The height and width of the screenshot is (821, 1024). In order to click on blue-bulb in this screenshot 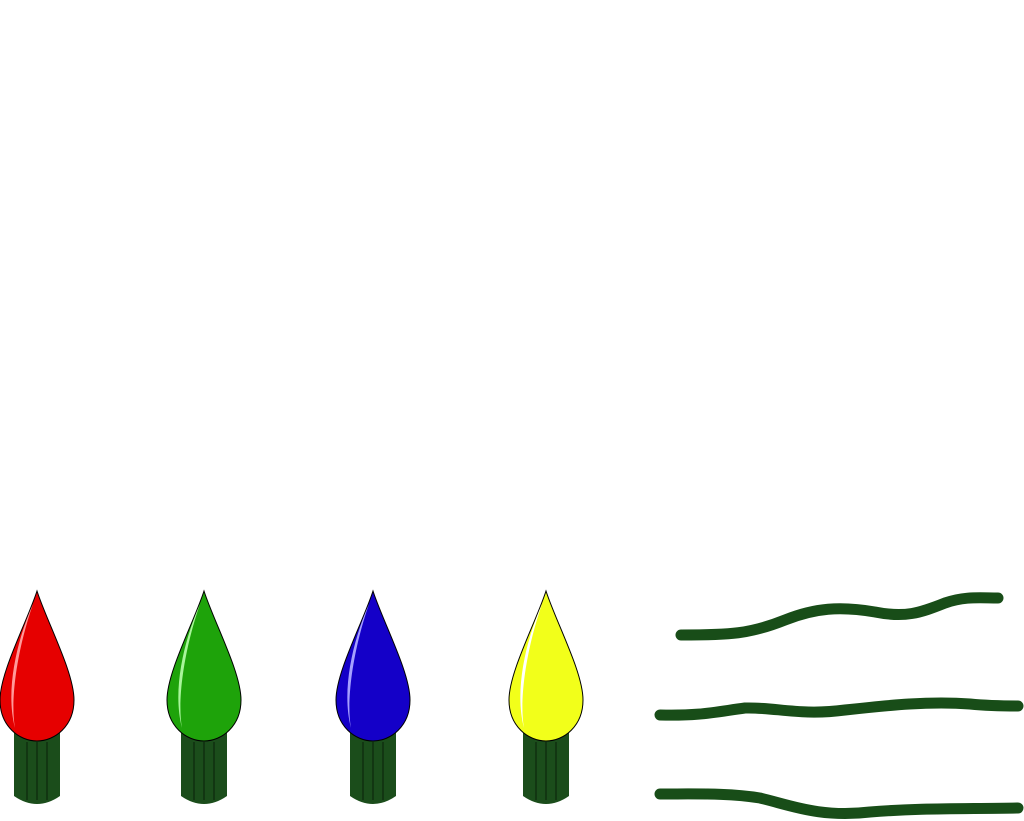, I will do `click(373, 696)`.